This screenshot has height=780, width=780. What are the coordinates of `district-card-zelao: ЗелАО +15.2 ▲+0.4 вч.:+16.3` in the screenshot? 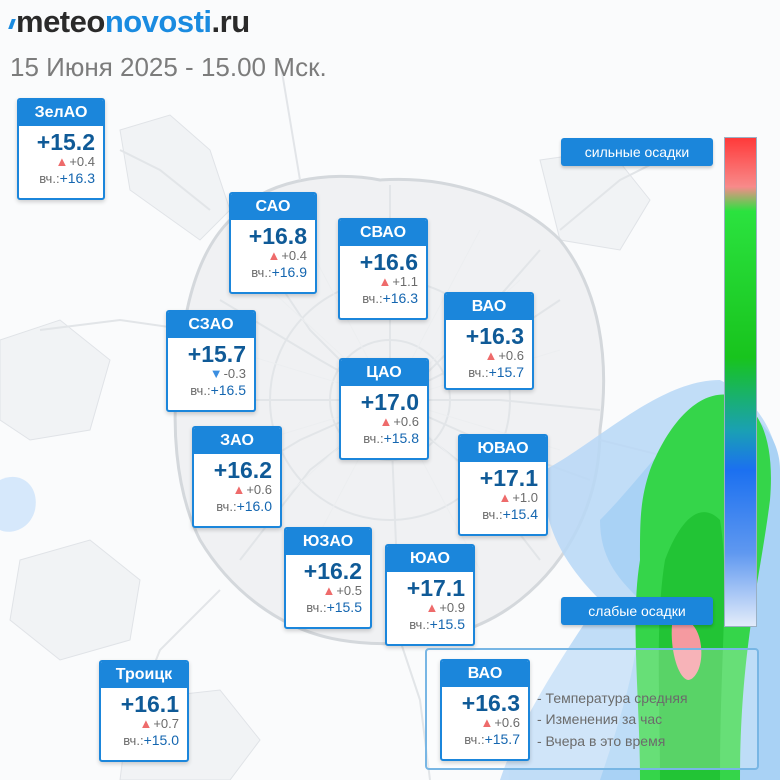 It's located at (61, 149).